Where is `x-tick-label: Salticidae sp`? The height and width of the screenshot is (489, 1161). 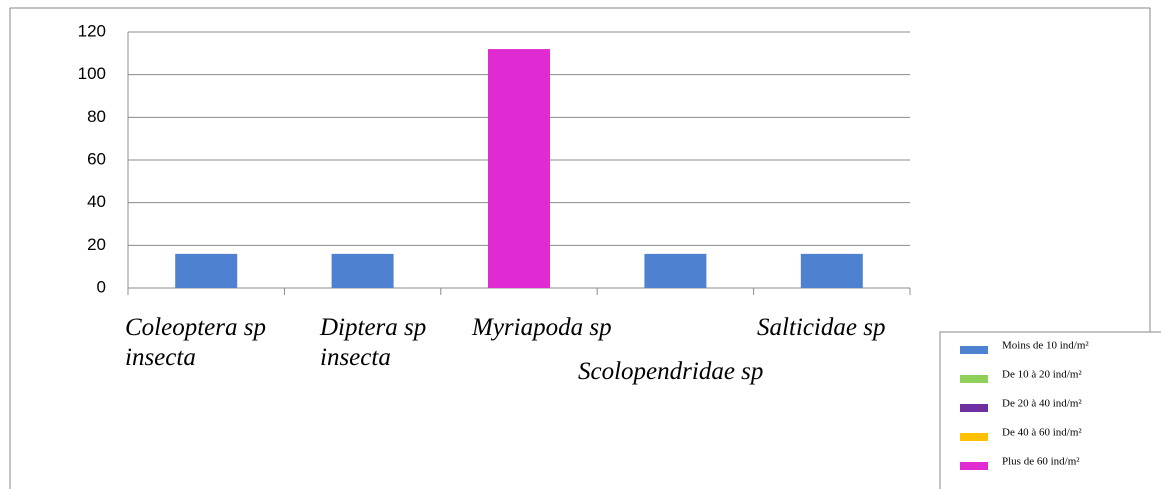 x-tick-label: Salticidae sp is located at coordinates (821, 327).